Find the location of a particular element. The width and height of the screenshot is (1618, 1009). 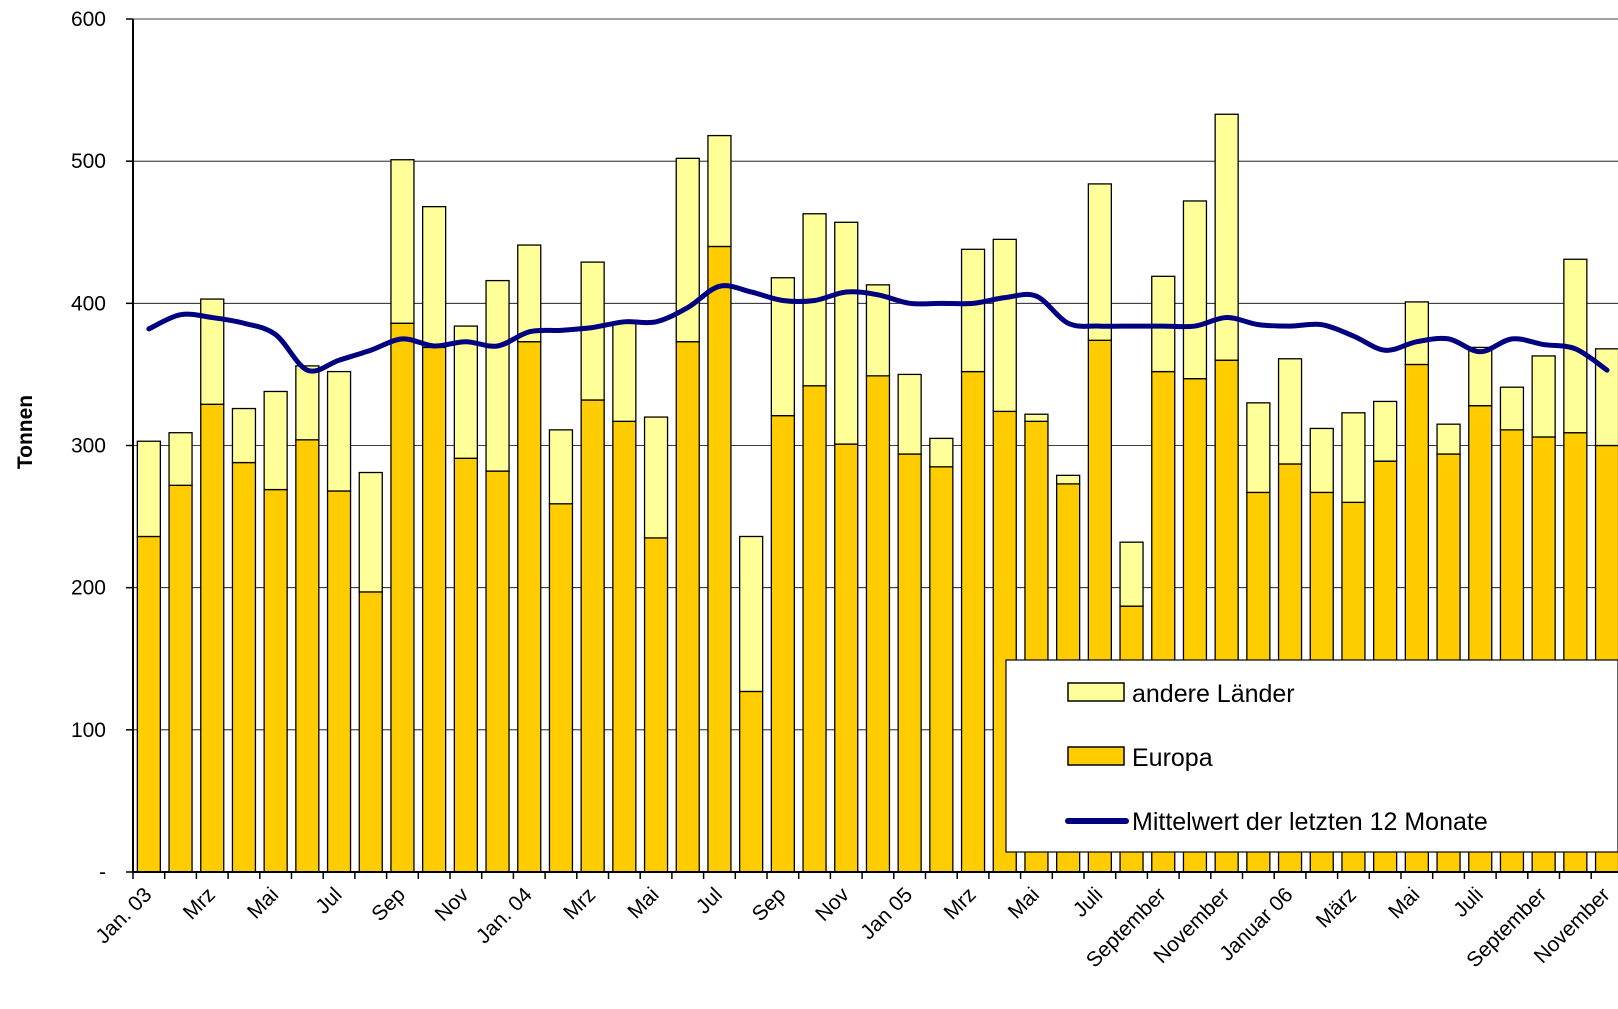

y-tick-label: 300 is located at coordinates (88, 446).